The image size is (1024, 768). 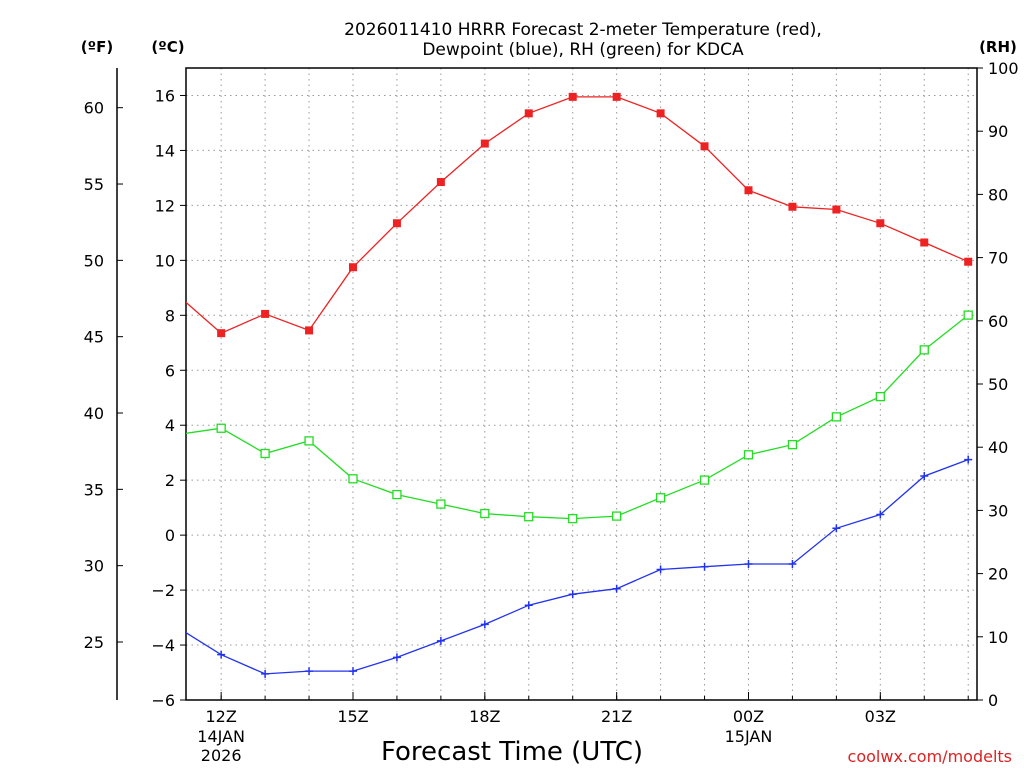 I want to click on celsius-tick-label: 10, so click(x=165, y=260).